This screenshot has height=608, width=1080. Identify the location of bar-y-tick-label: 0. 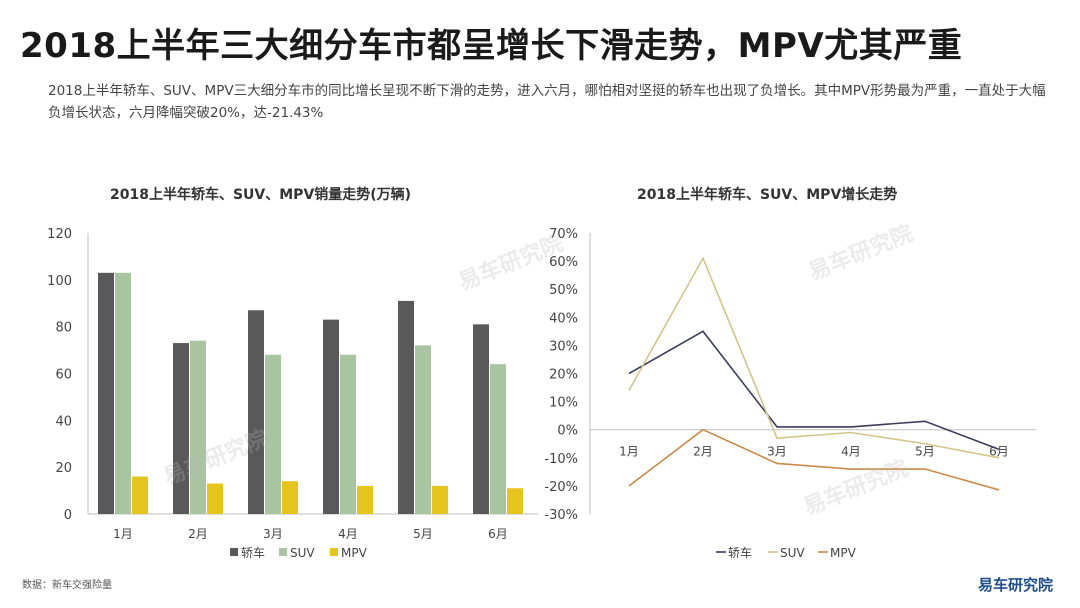
(68, 515).